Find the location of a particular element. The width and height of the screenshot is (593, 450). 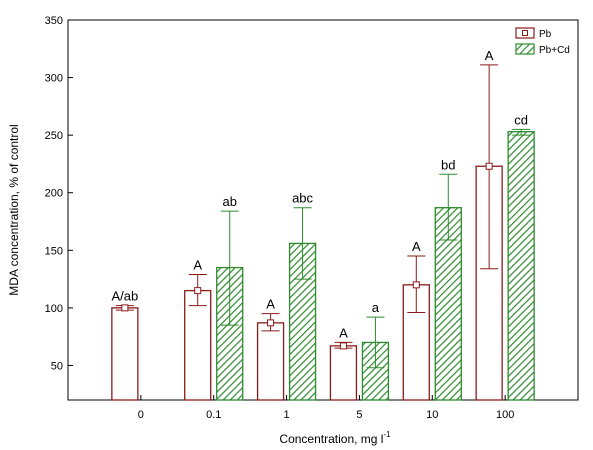

y-tick-label: 250 is located at coordinates (54, 136).